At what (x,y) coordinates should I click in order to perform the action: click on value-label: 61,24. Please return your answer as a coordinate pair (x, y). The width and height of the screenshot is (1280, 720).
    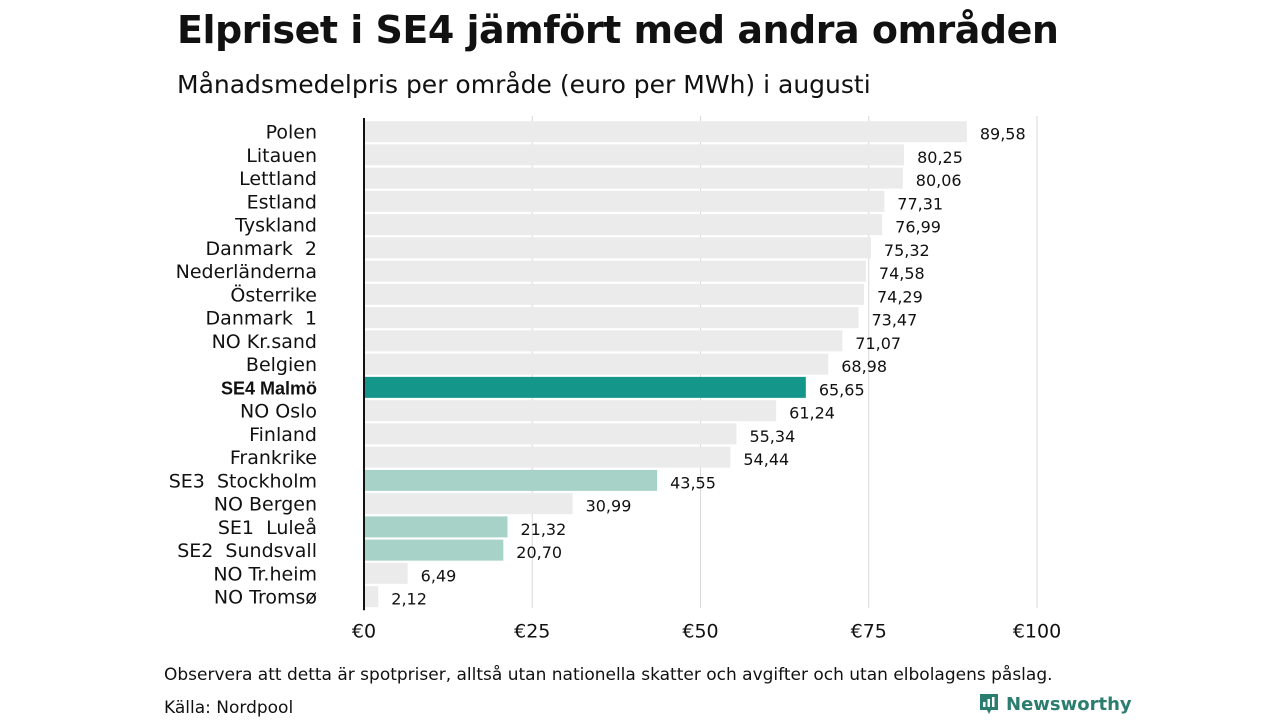
    Looking at the image, I should click on (812, 413).